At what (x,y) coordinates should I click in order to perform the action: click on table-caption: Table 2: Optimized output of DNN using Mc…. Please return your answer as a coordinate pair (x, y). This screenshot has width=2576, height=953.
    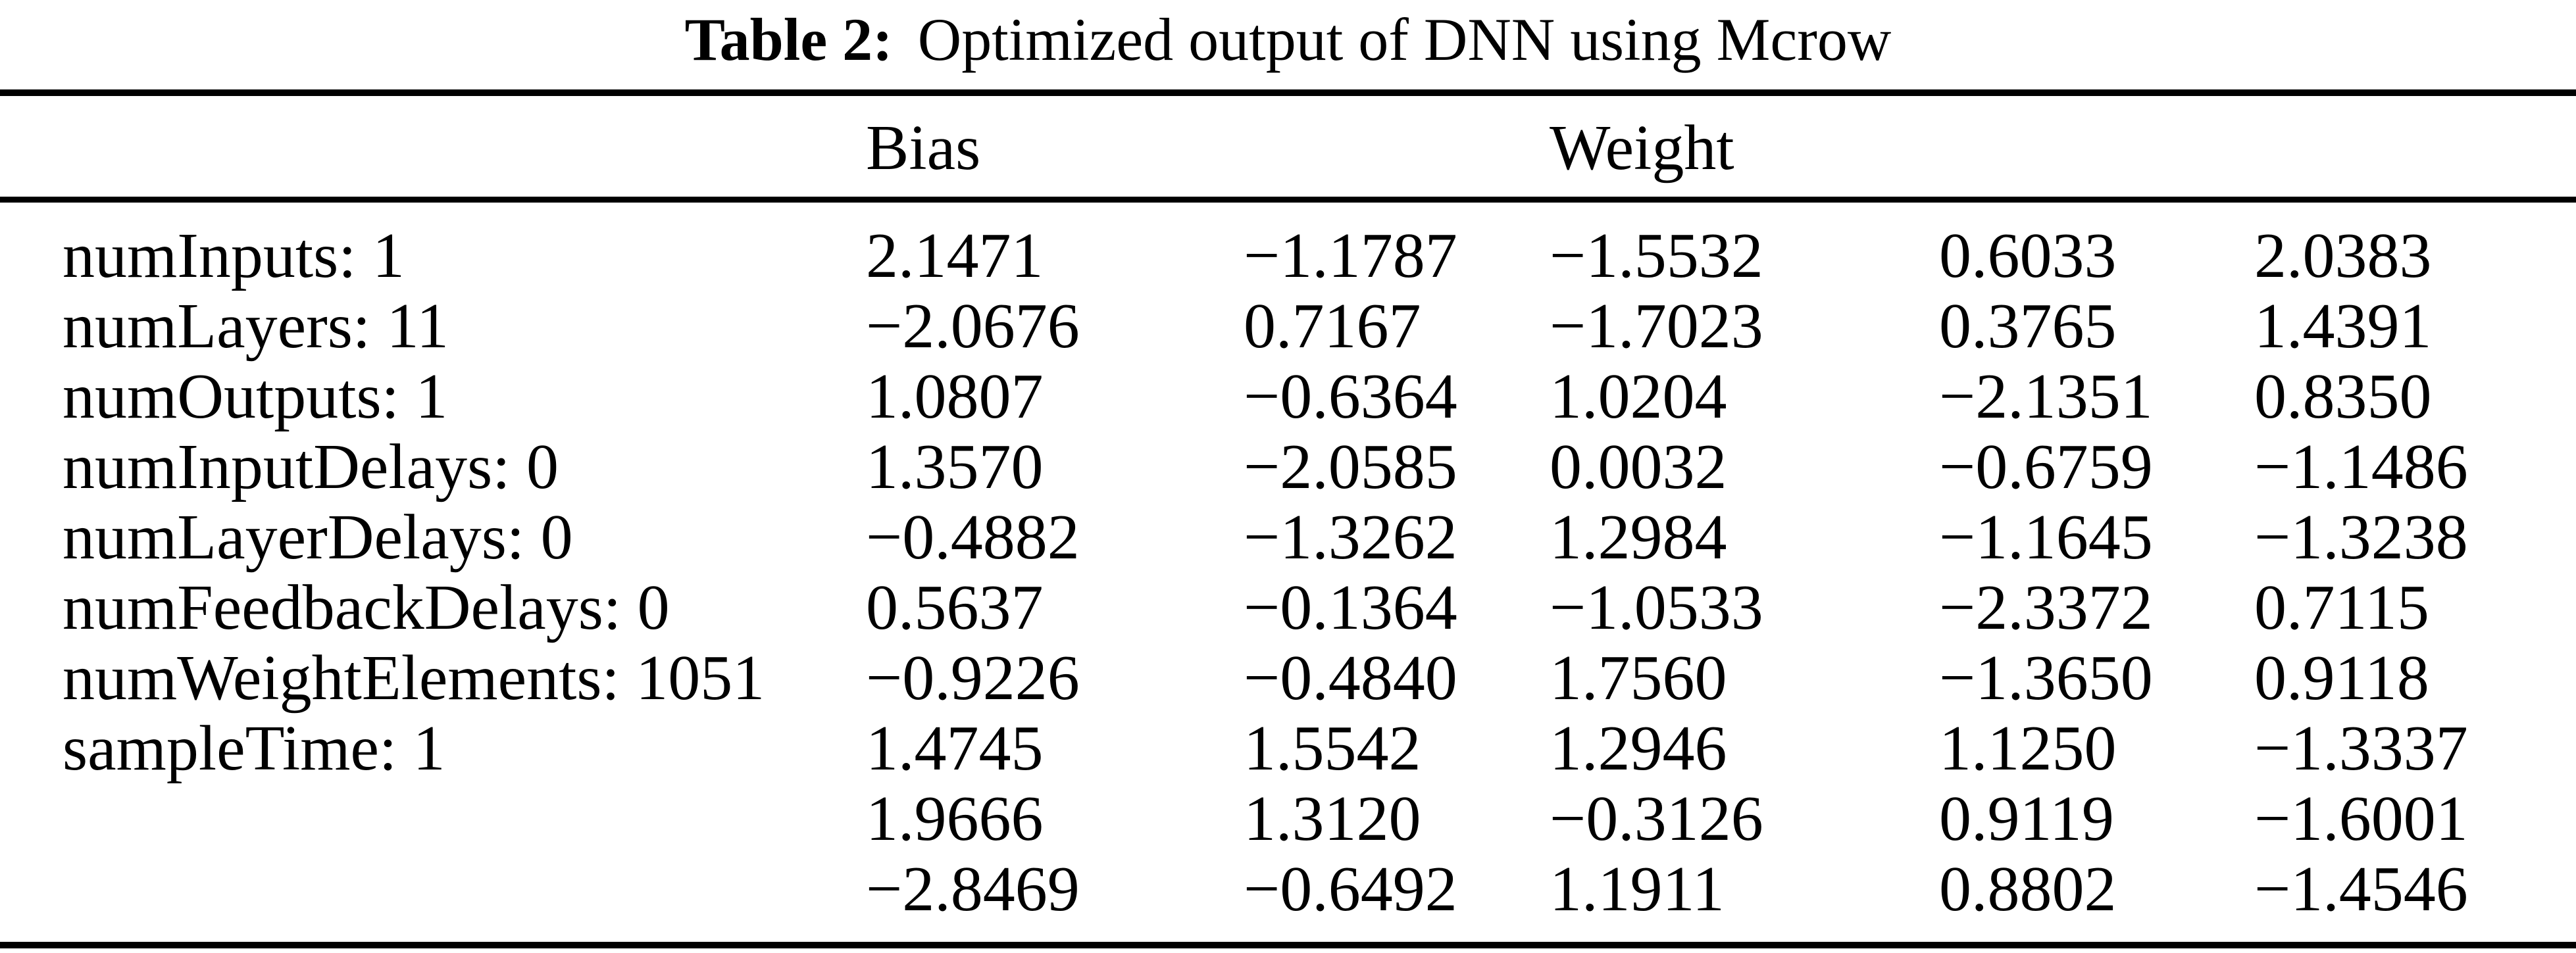
    Looking at the image, I should click on (1288, 39).